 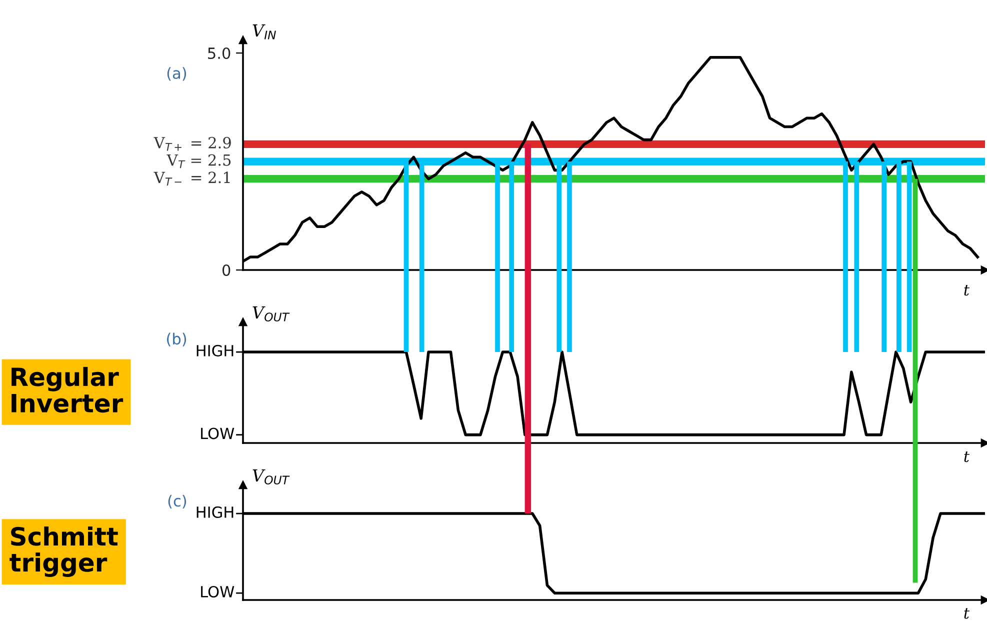 What do you see at coordinates (219, 53) in the screenshot?
I see `y-tick-label: 5.0` at bounding box center [219, 53].